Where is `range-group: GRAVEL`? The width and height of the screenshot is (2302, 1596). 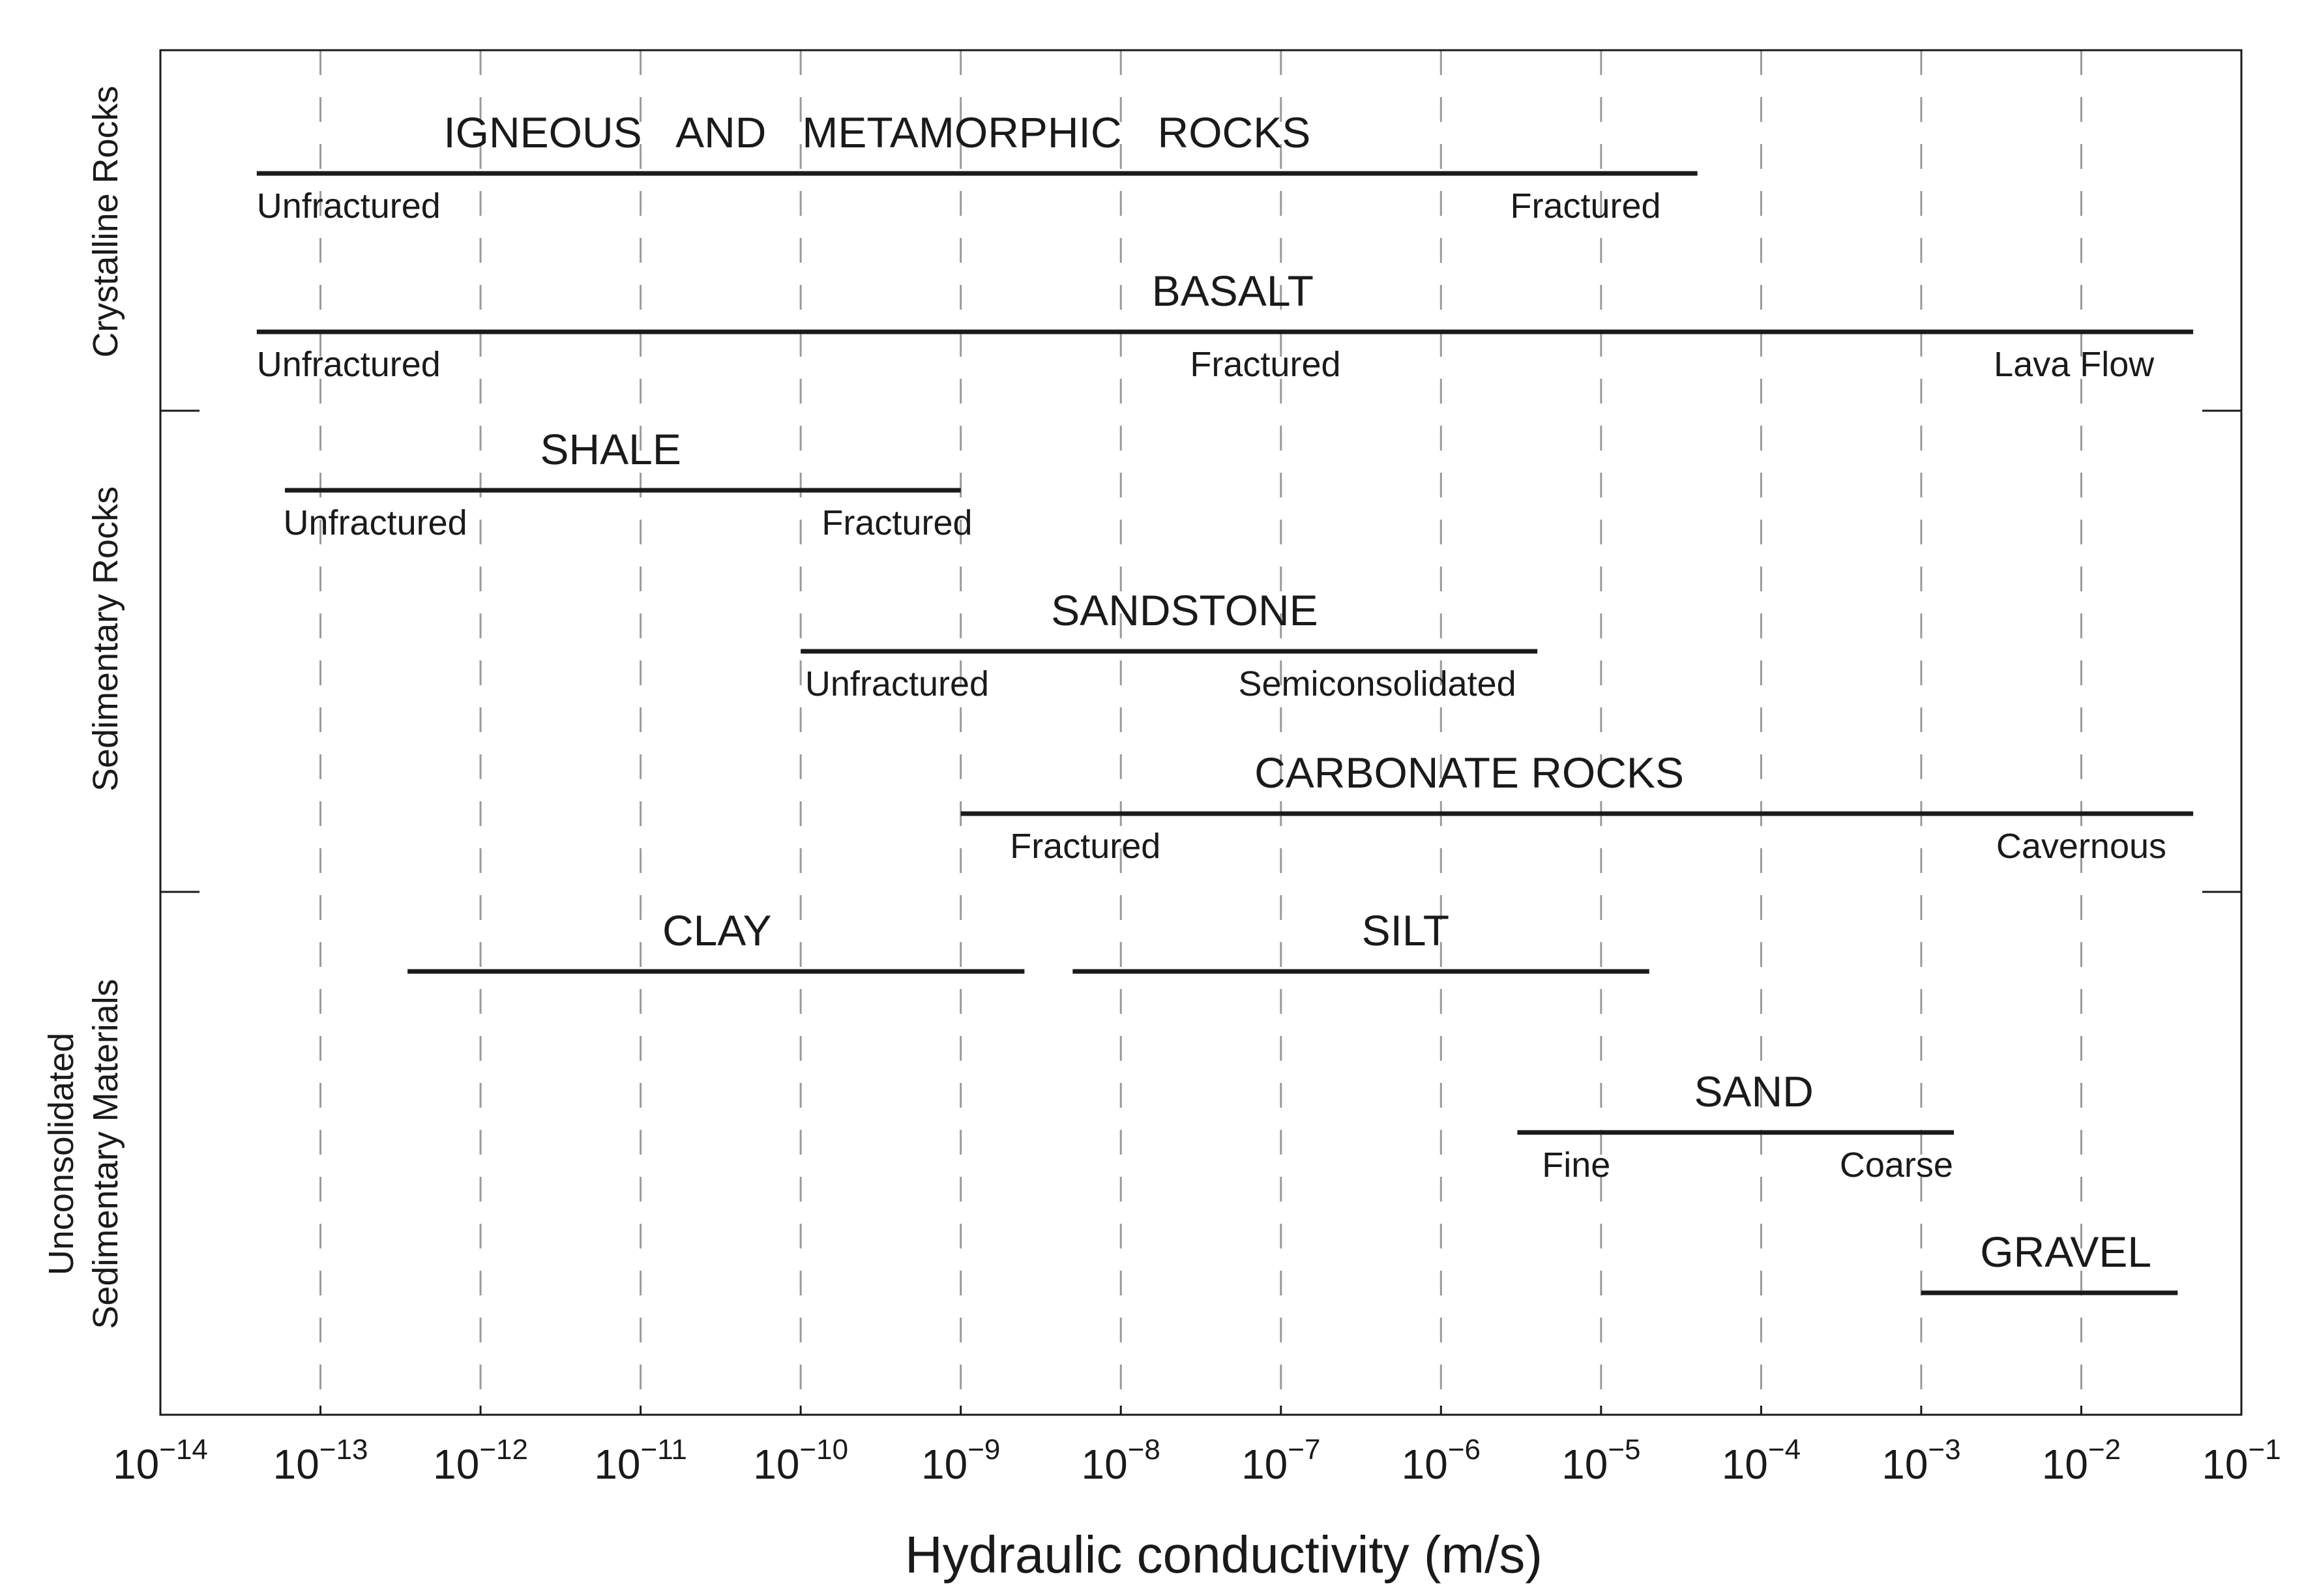
range-group: GRAVEL is located at coordinates (2049, 1261).